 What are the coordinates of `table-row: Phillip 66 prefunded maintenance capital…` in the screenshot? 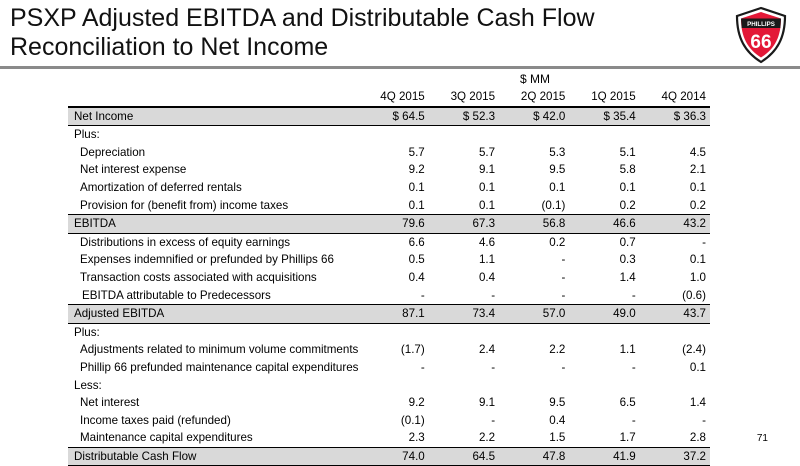 It's located at (389, 368).